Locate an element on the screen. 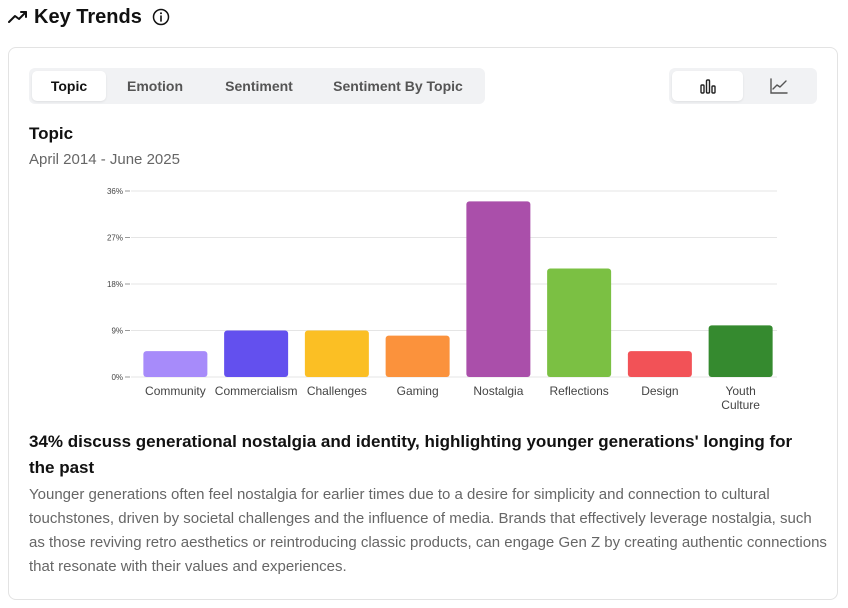 The image size is (848, 608). tab-sentiment: Sentiment is located at coordinates (259, 86).